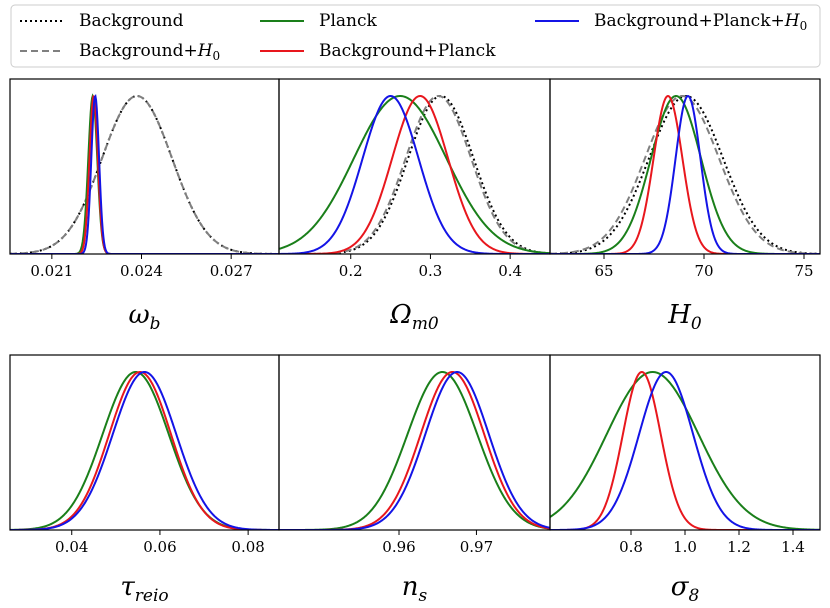 This screenshot has height=608, width=830. What do you see at coordinates (407, 51) in the screenshot?
I see `legend-label-background-planck: Background+Planck` at bounding box center [407, 51].